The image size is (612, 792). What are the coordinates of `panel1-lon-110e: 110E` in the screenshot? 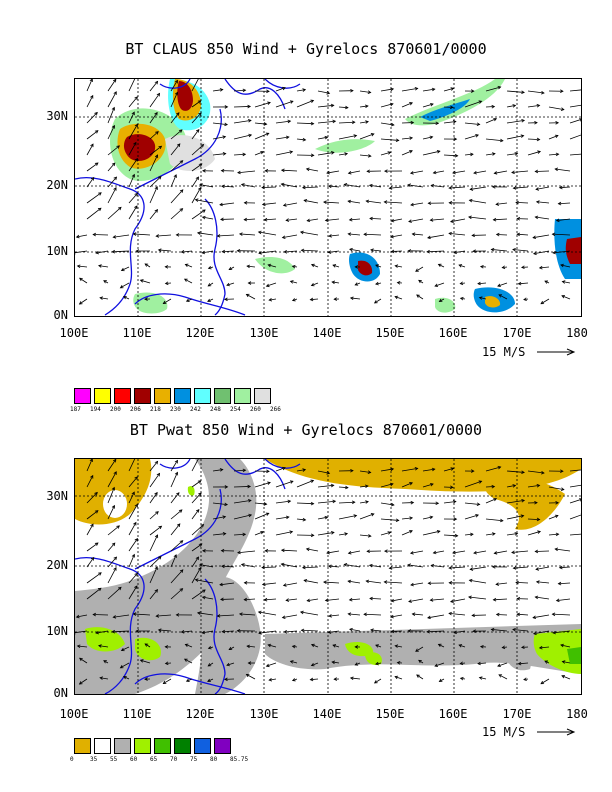 It's located at (137, 333).